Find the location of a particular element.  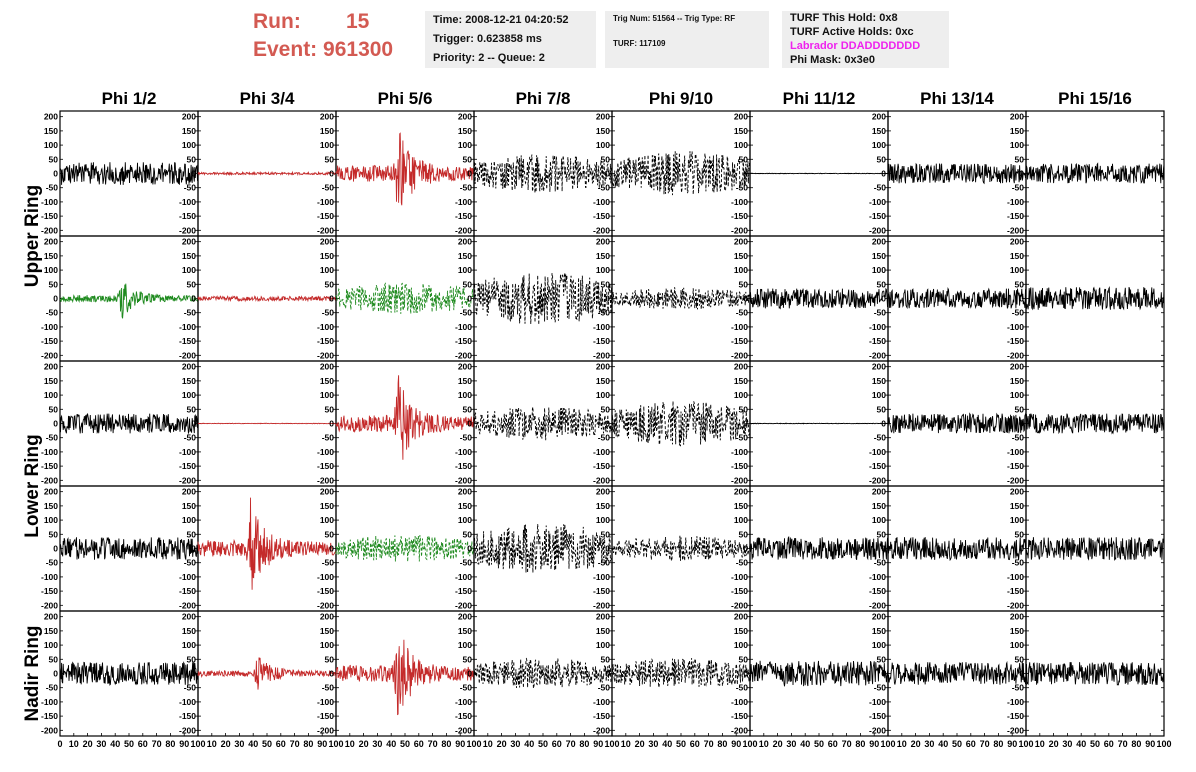

event-value: 961300 is located at coordinates (358, 49).